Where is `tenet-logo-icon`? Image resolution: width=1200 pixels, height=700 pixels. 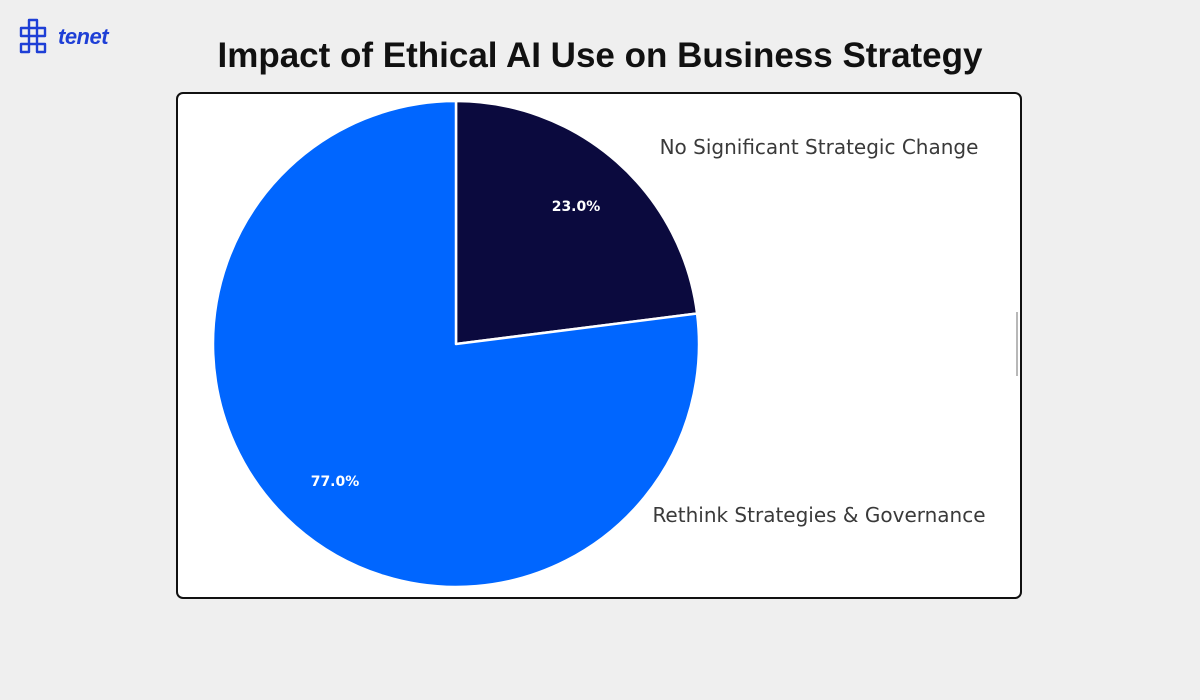
tenet-logo-icon is located at coordinates (33, 36).